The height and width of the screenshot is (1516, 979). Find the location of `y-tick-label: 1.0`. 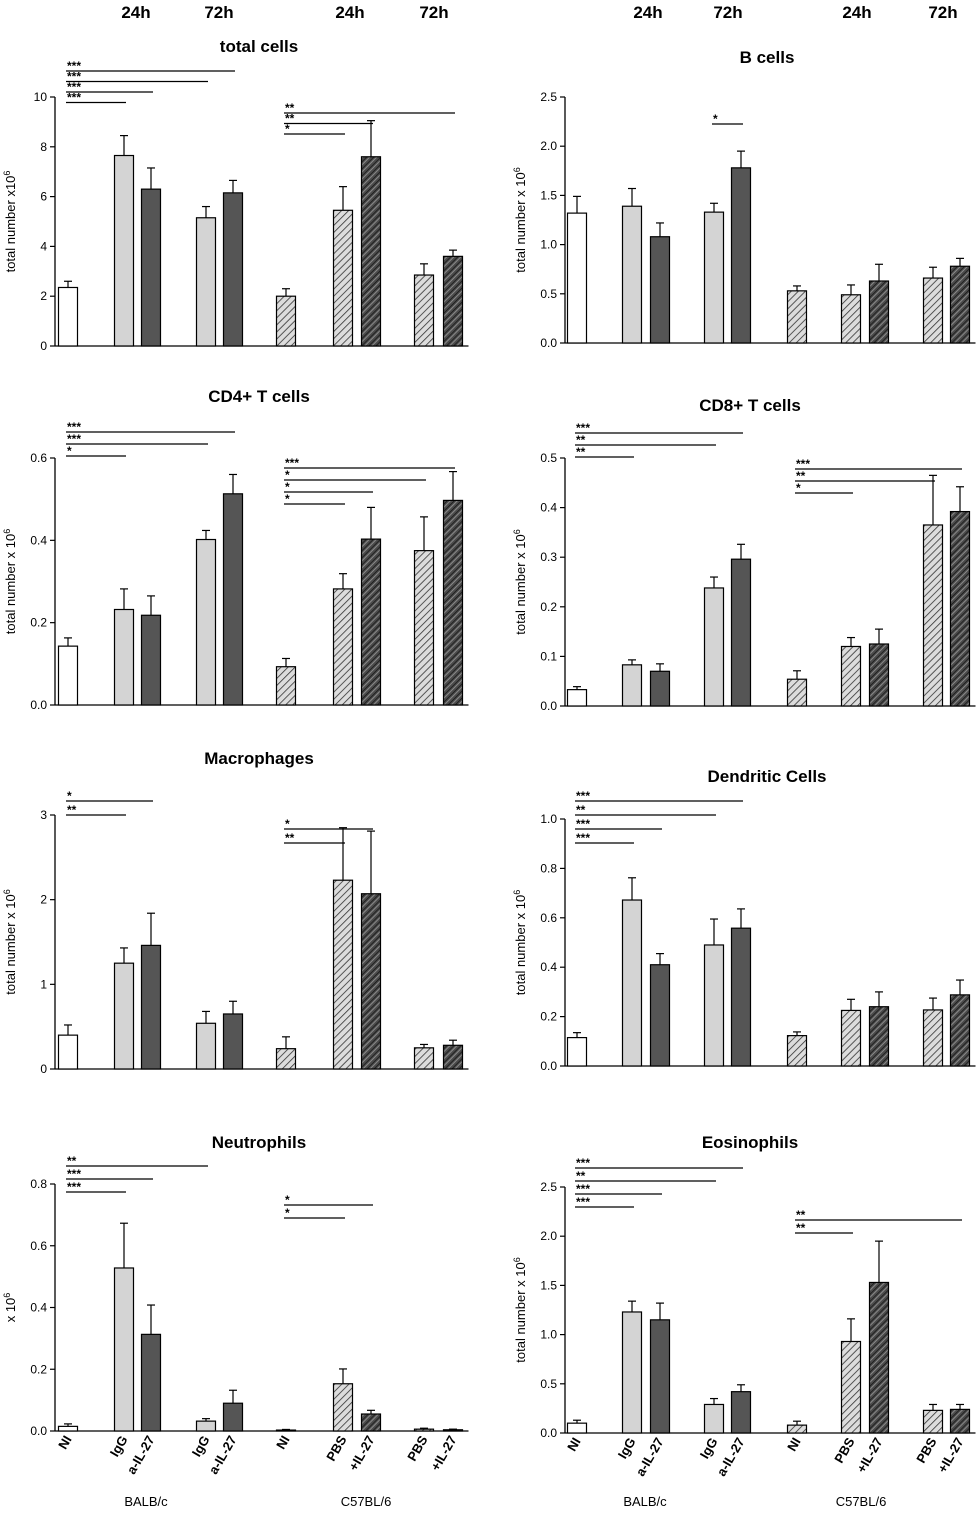

y-tick-label: 1.0 is located at coordinates (548, 819).